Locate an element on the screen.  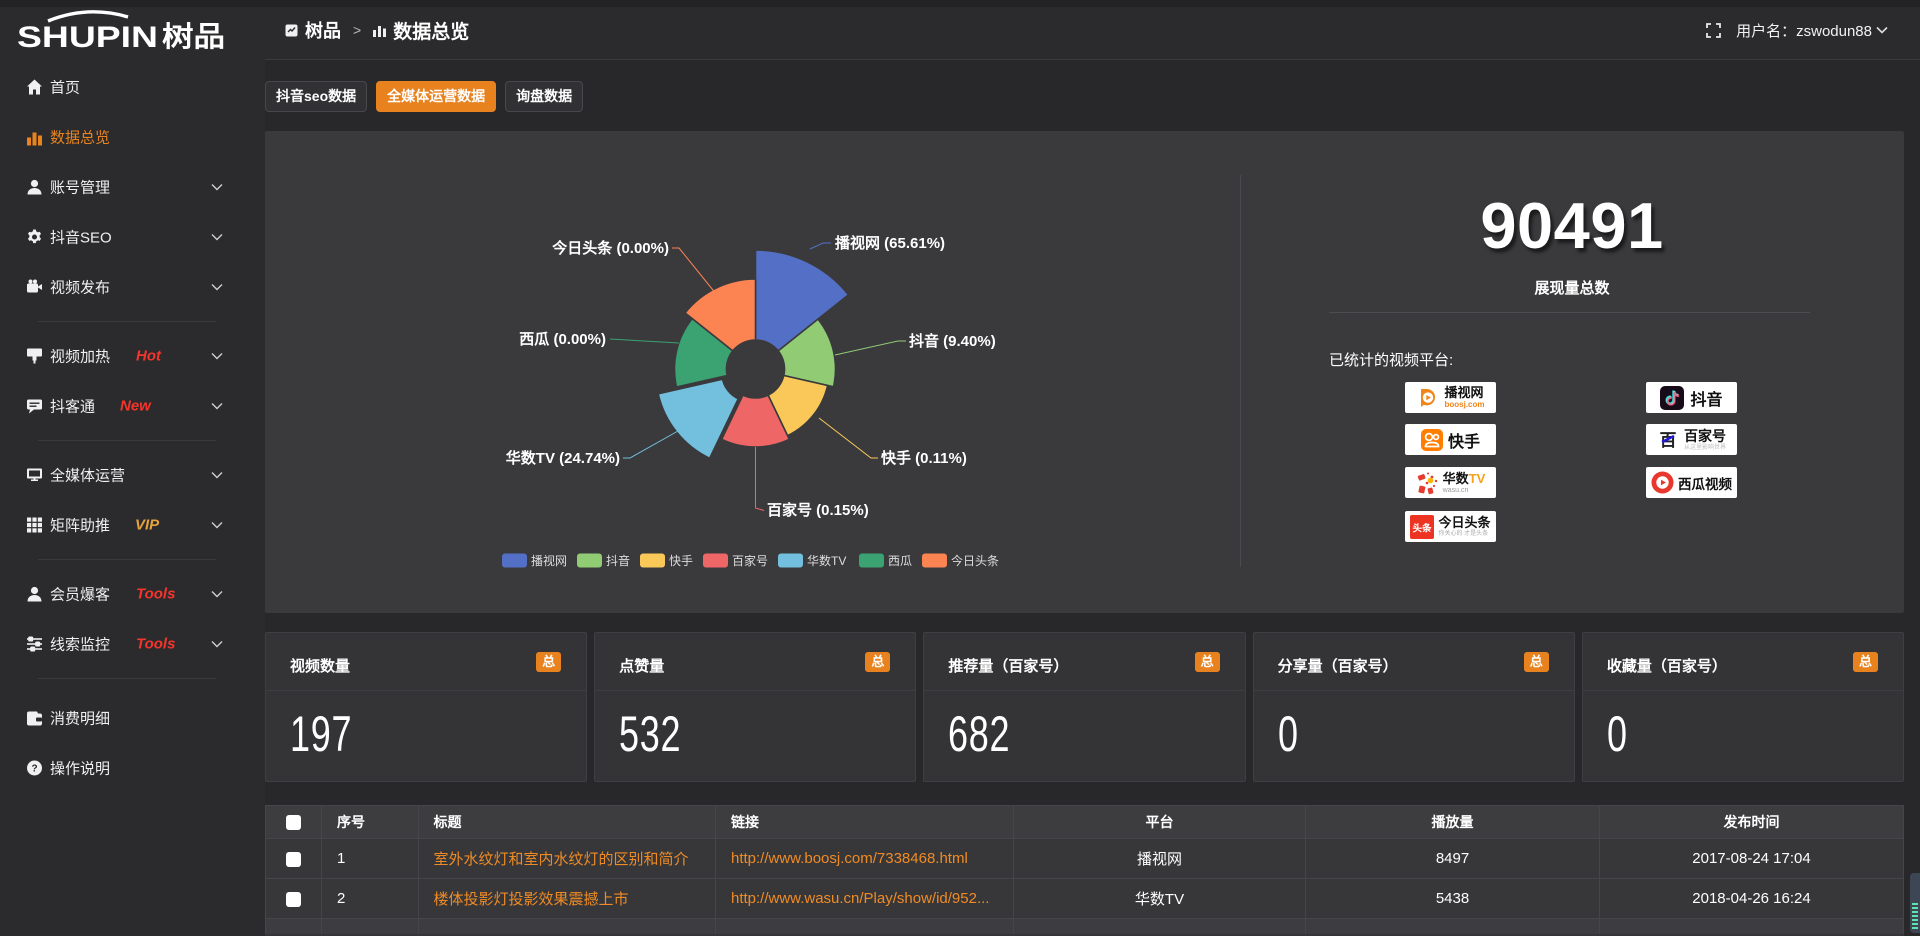
svg-text: 头条 is located at coordinates (1423, 528).